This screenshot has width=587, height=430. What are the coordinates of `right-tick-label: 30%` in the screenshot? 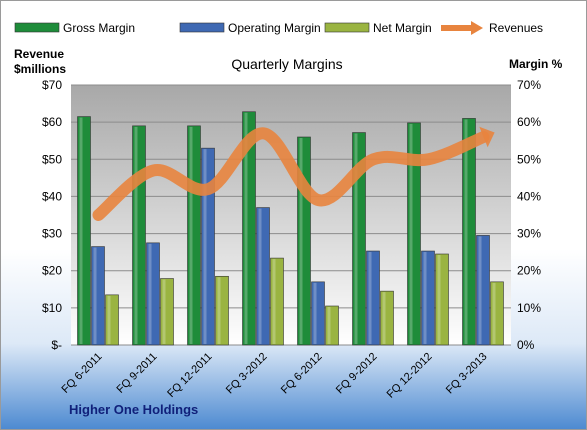 It's located at (529, 234).